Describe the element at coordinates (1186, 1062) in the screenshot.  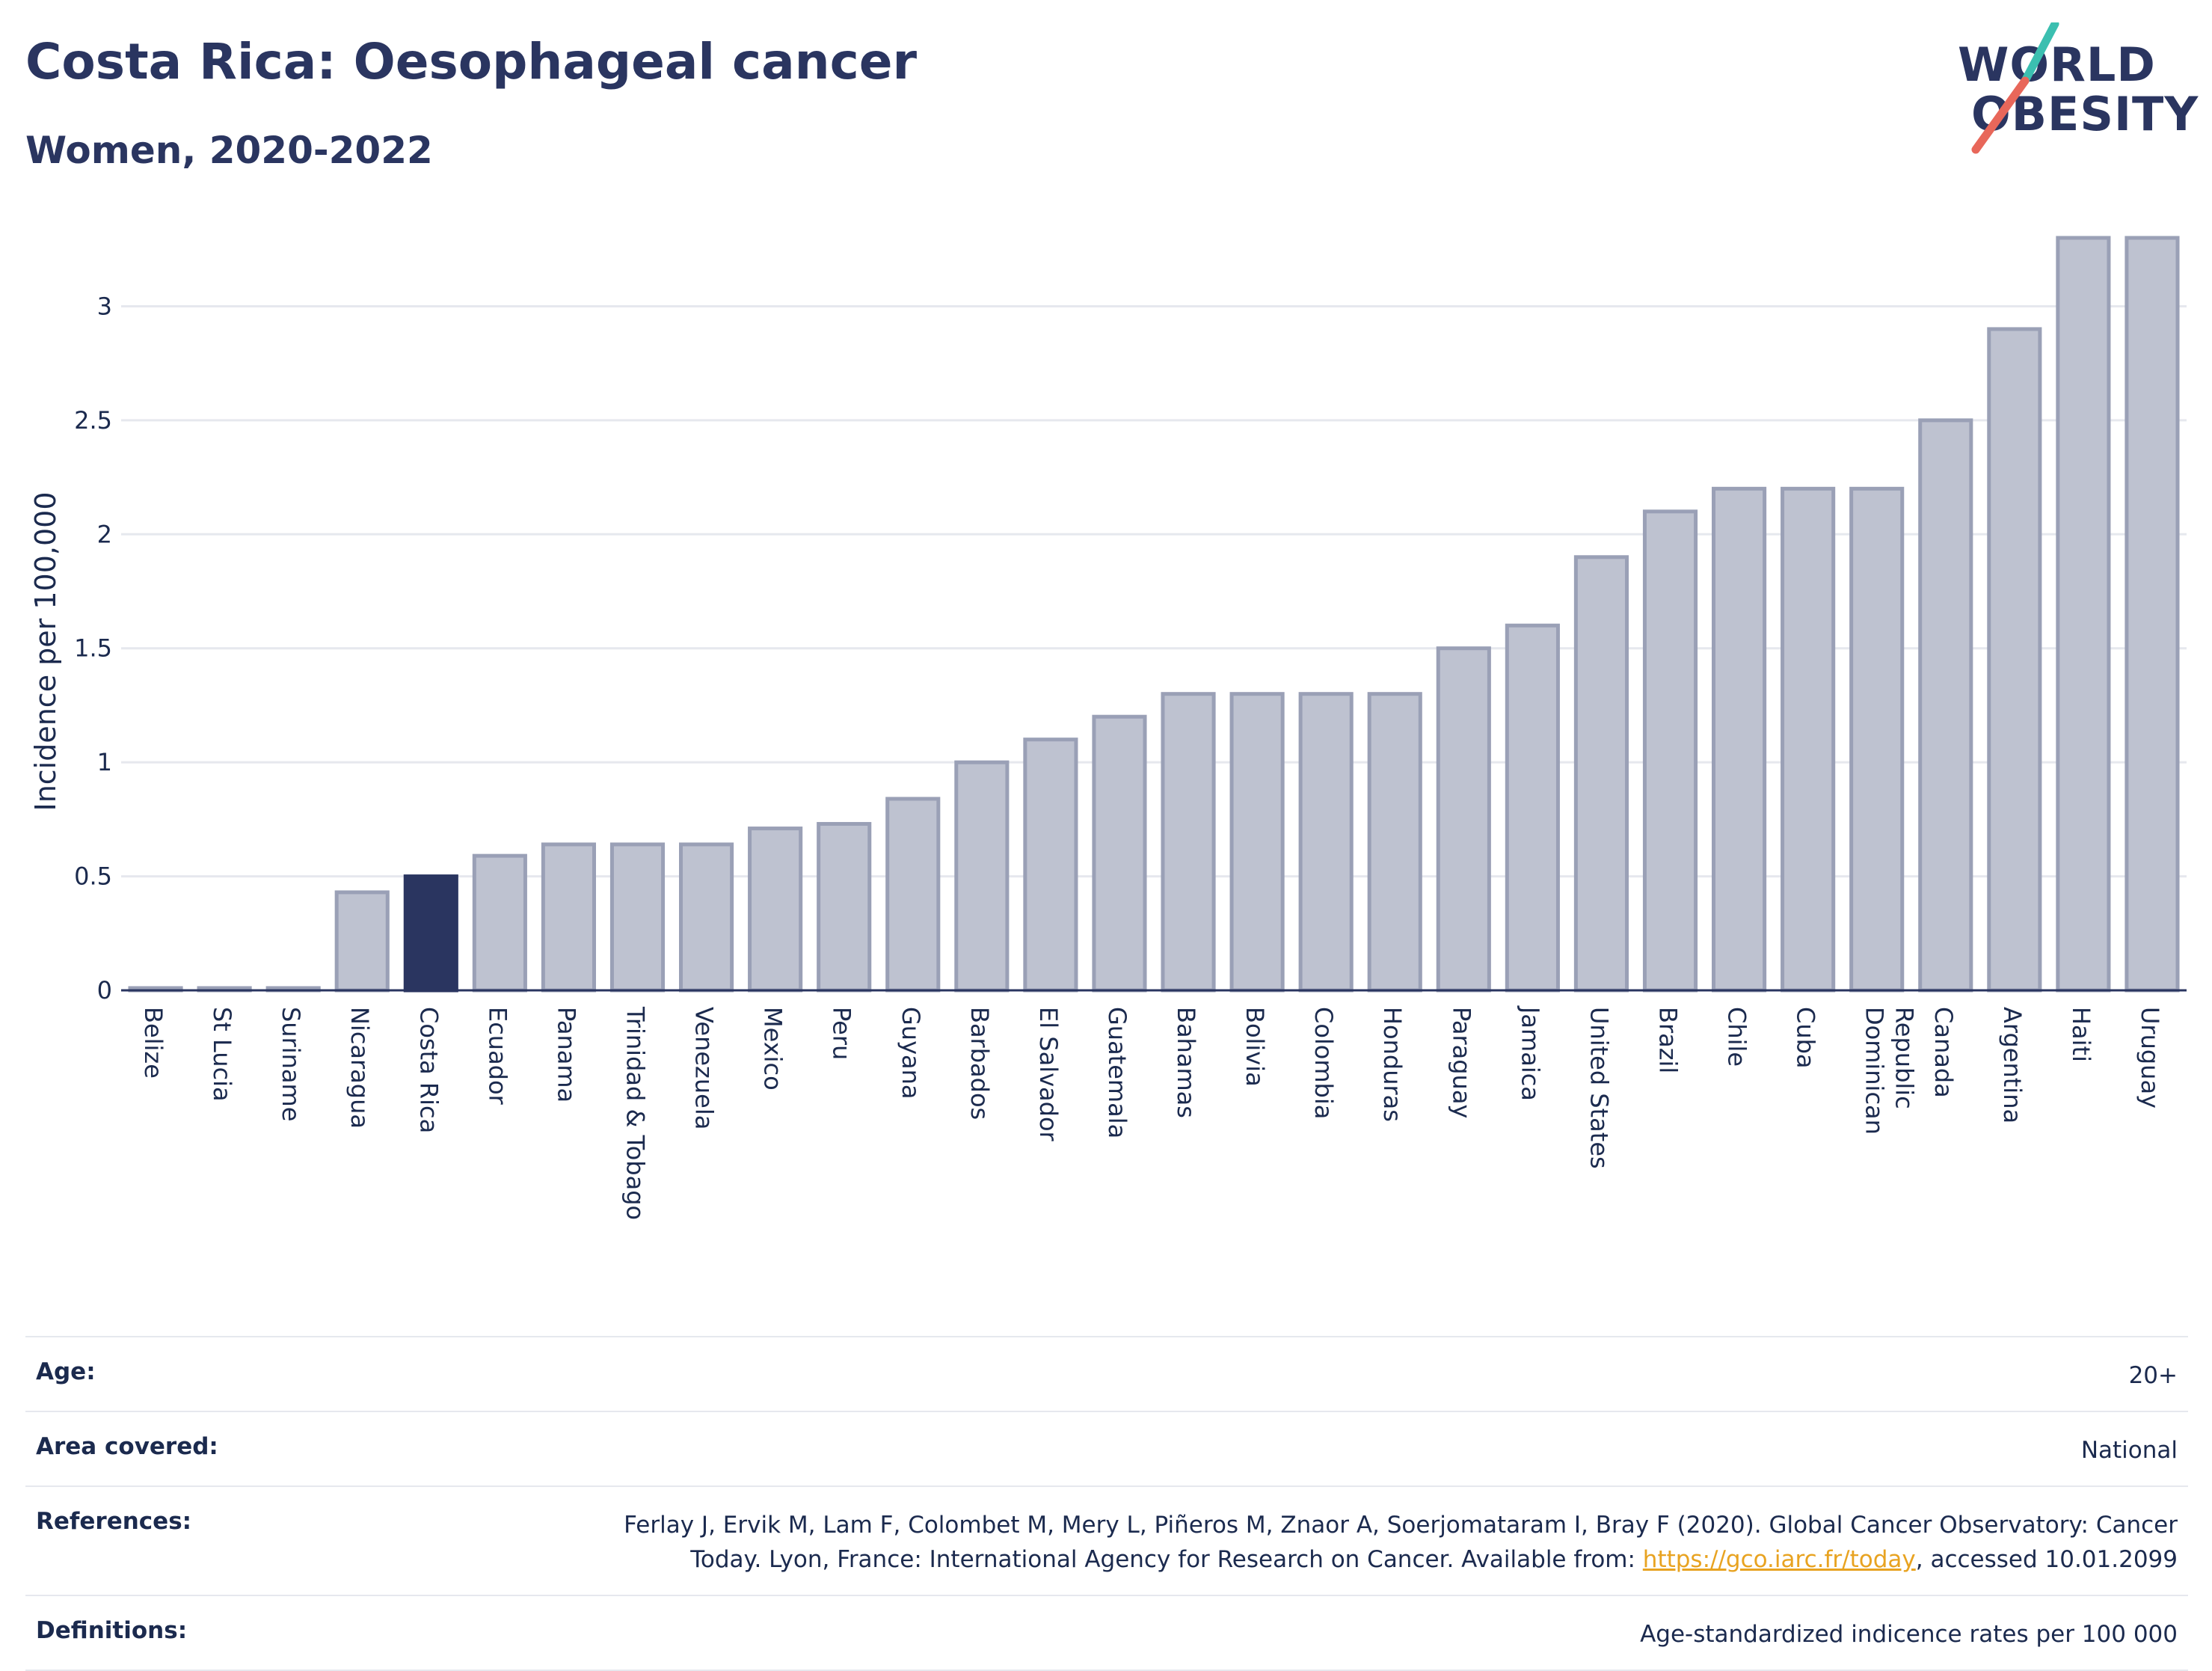
I see `x-tick-label: Bahamas` at that location.